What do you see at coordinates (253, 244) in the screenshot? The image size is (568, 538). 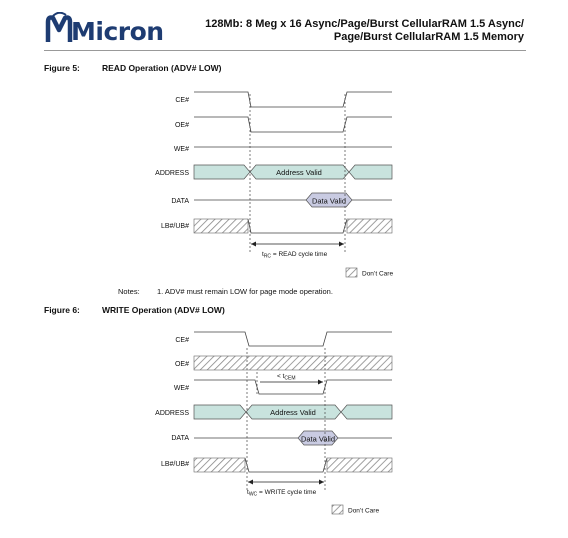 I see `f5-trc-arrowhead-left` at bounding box center [253, 244].